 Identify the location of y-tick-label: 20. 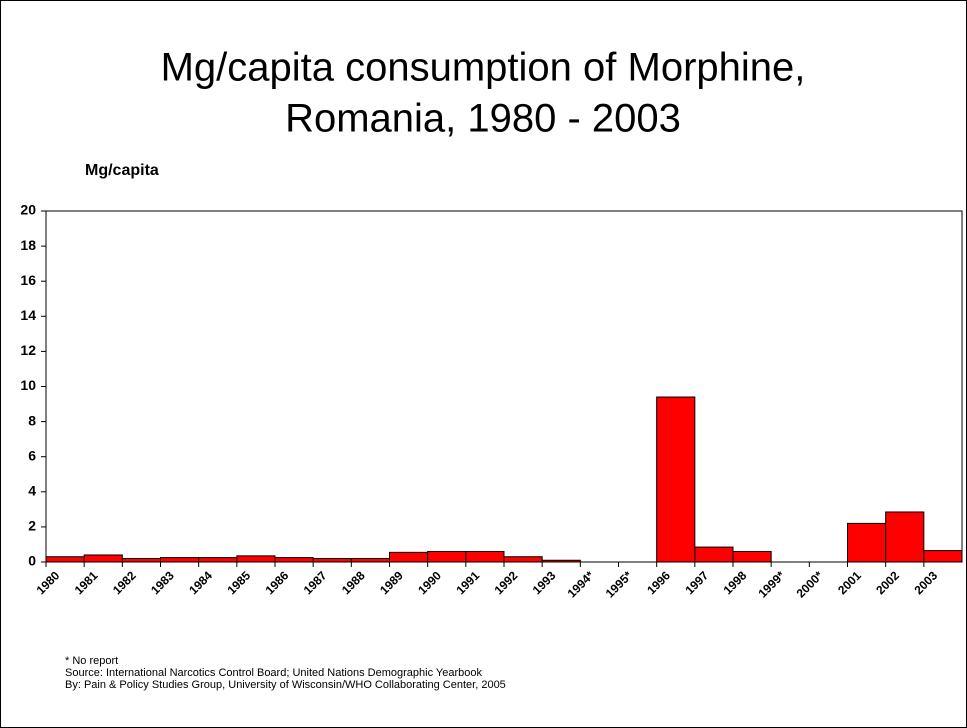
(28, 210).